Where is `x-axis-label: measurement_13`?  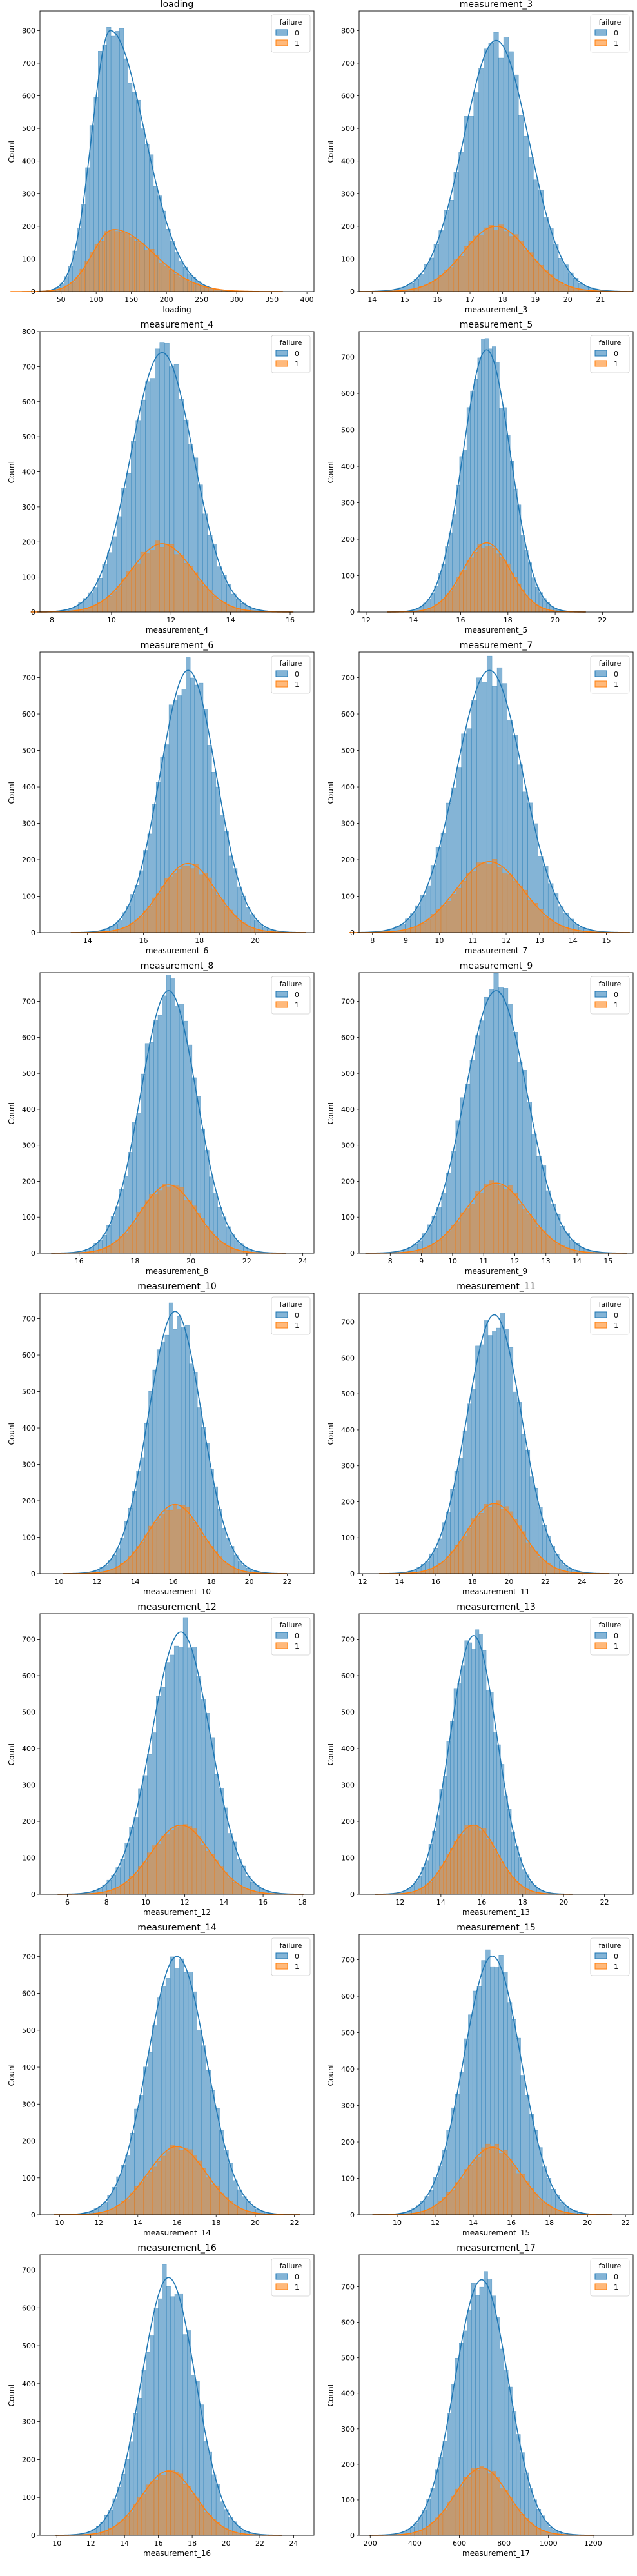
x-axis-label: measurement_13 is located at coordinates (496, 1912).